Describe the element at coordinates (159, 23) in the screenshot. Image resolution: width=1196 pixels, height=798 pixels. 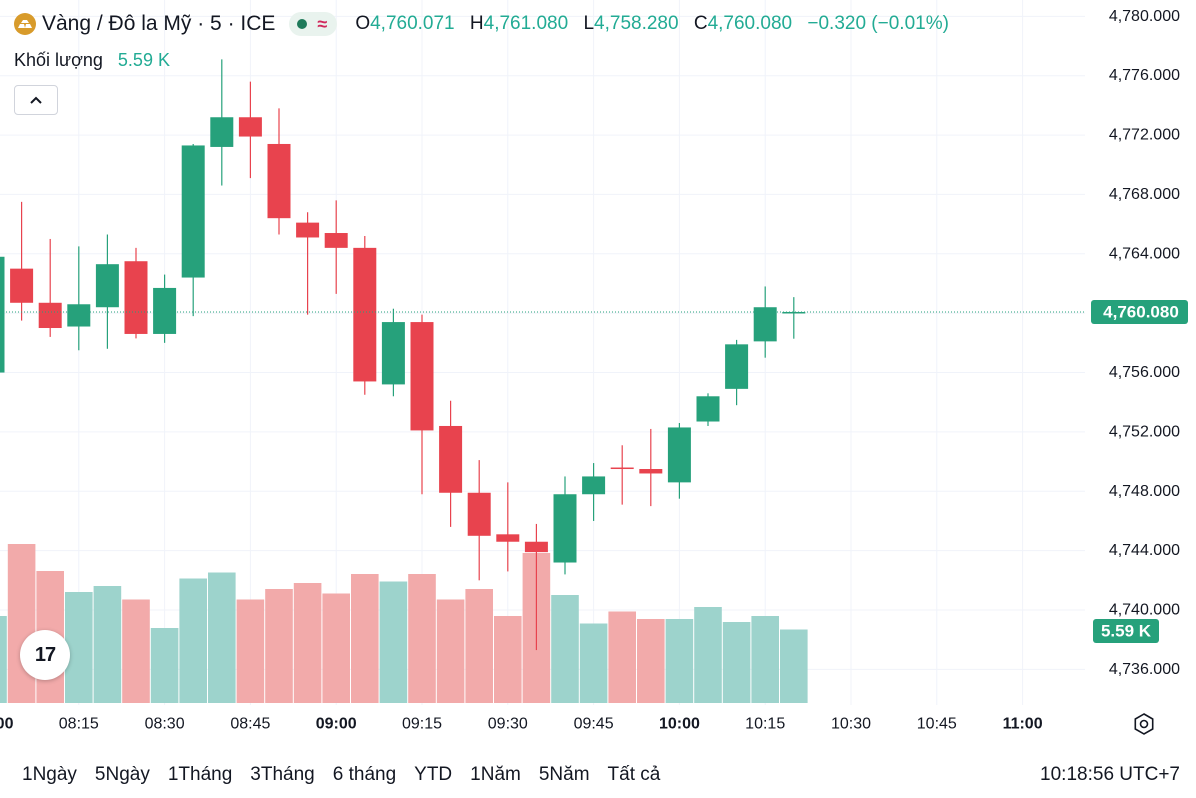
I see `symbol-title: Vàng / Đô la Mỹ · 5 · ICE` at that location.